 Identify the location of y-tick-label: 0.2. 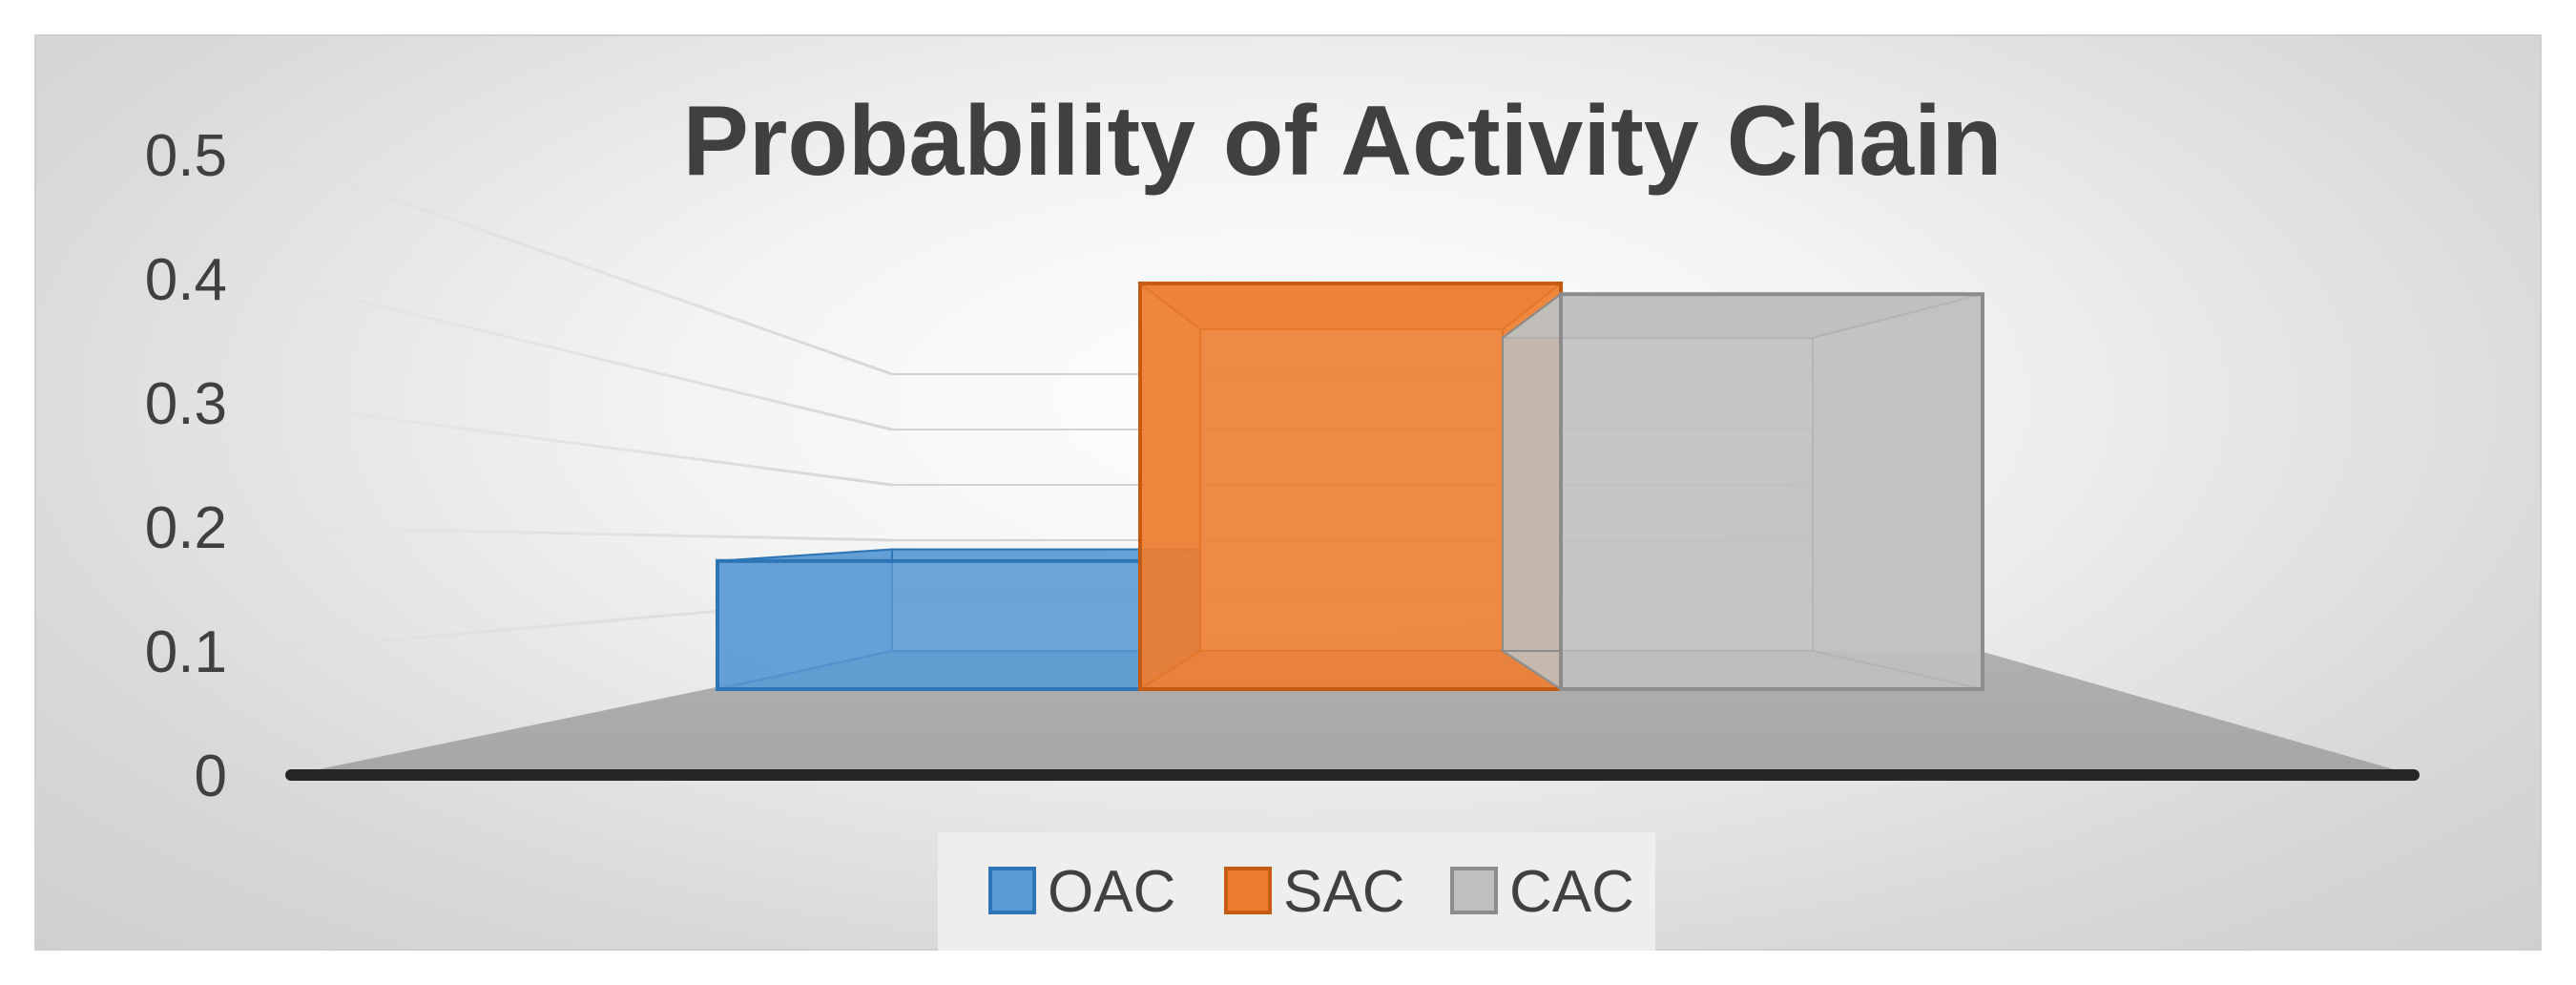
(186, 528).